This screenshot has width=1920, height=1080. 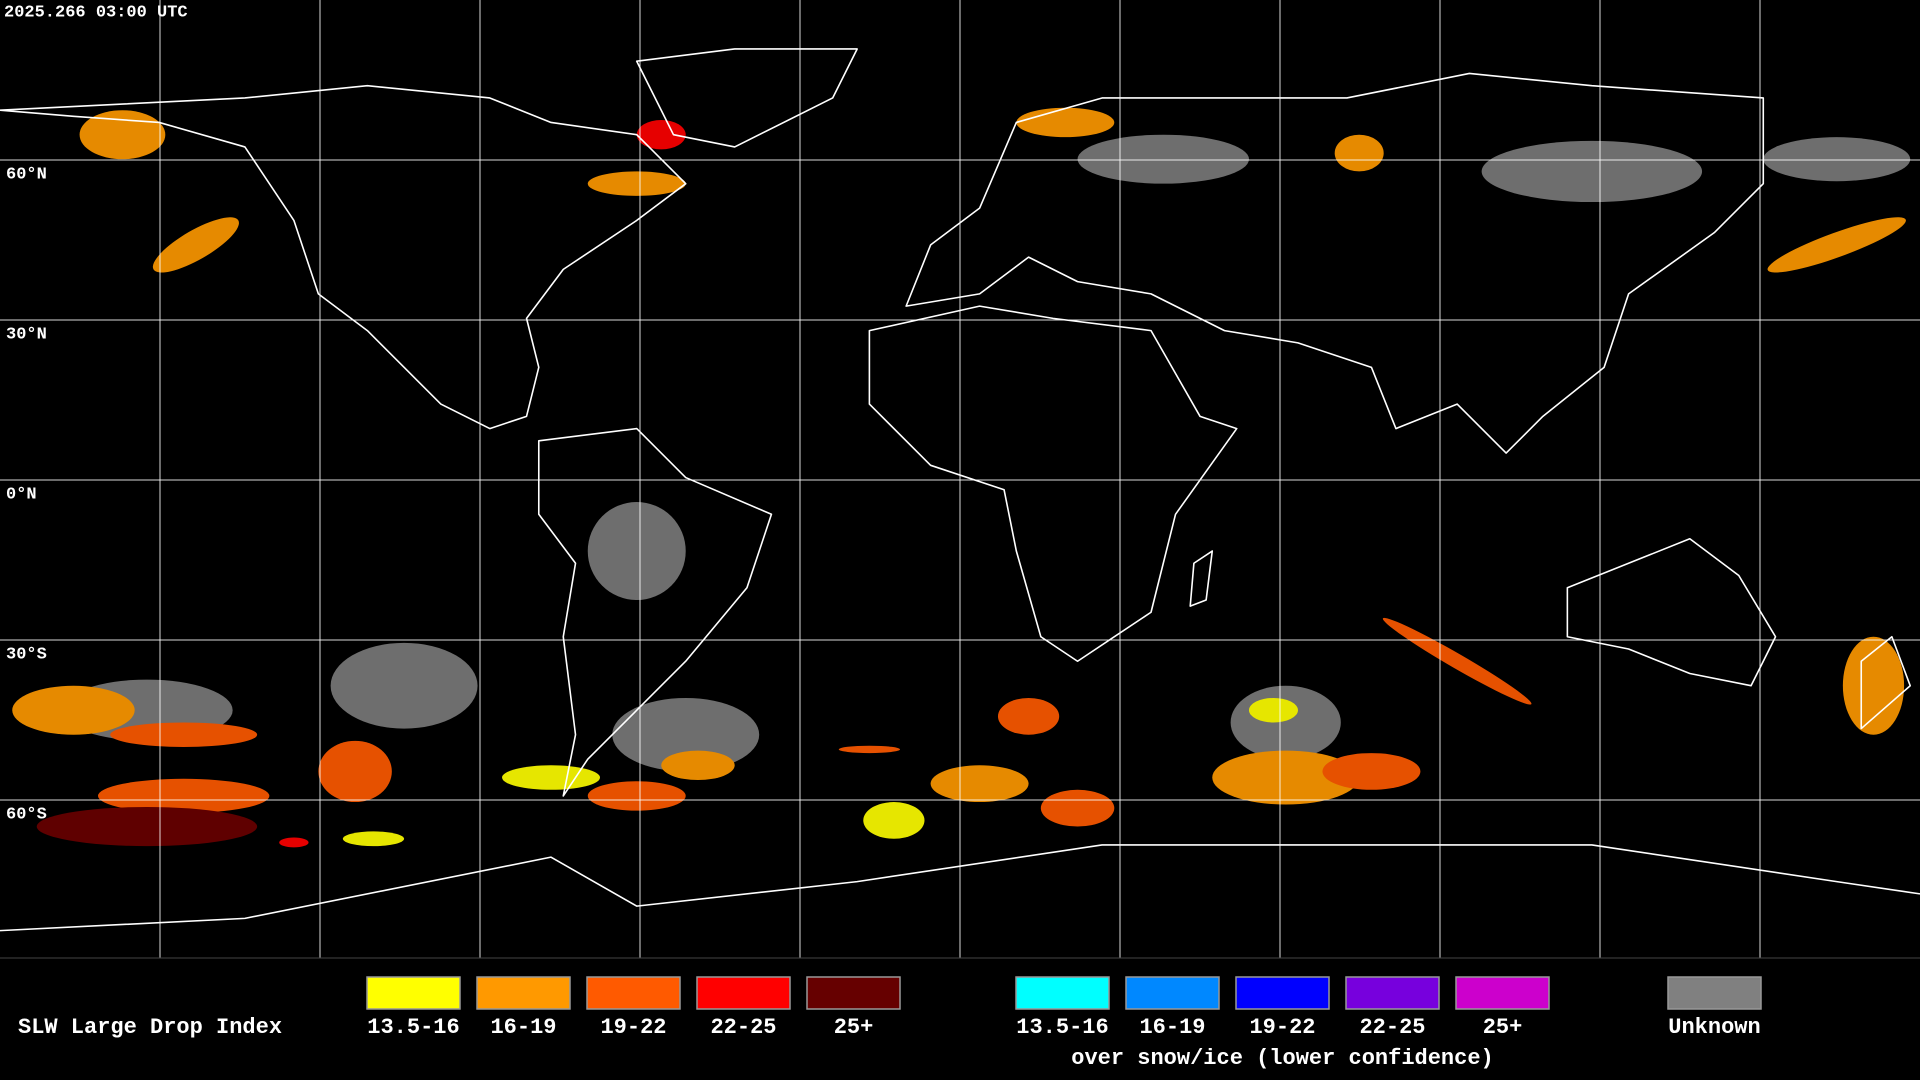 I want to click on timestamp: 2025.266 03:00 UTC, so click(x=96, y=12).